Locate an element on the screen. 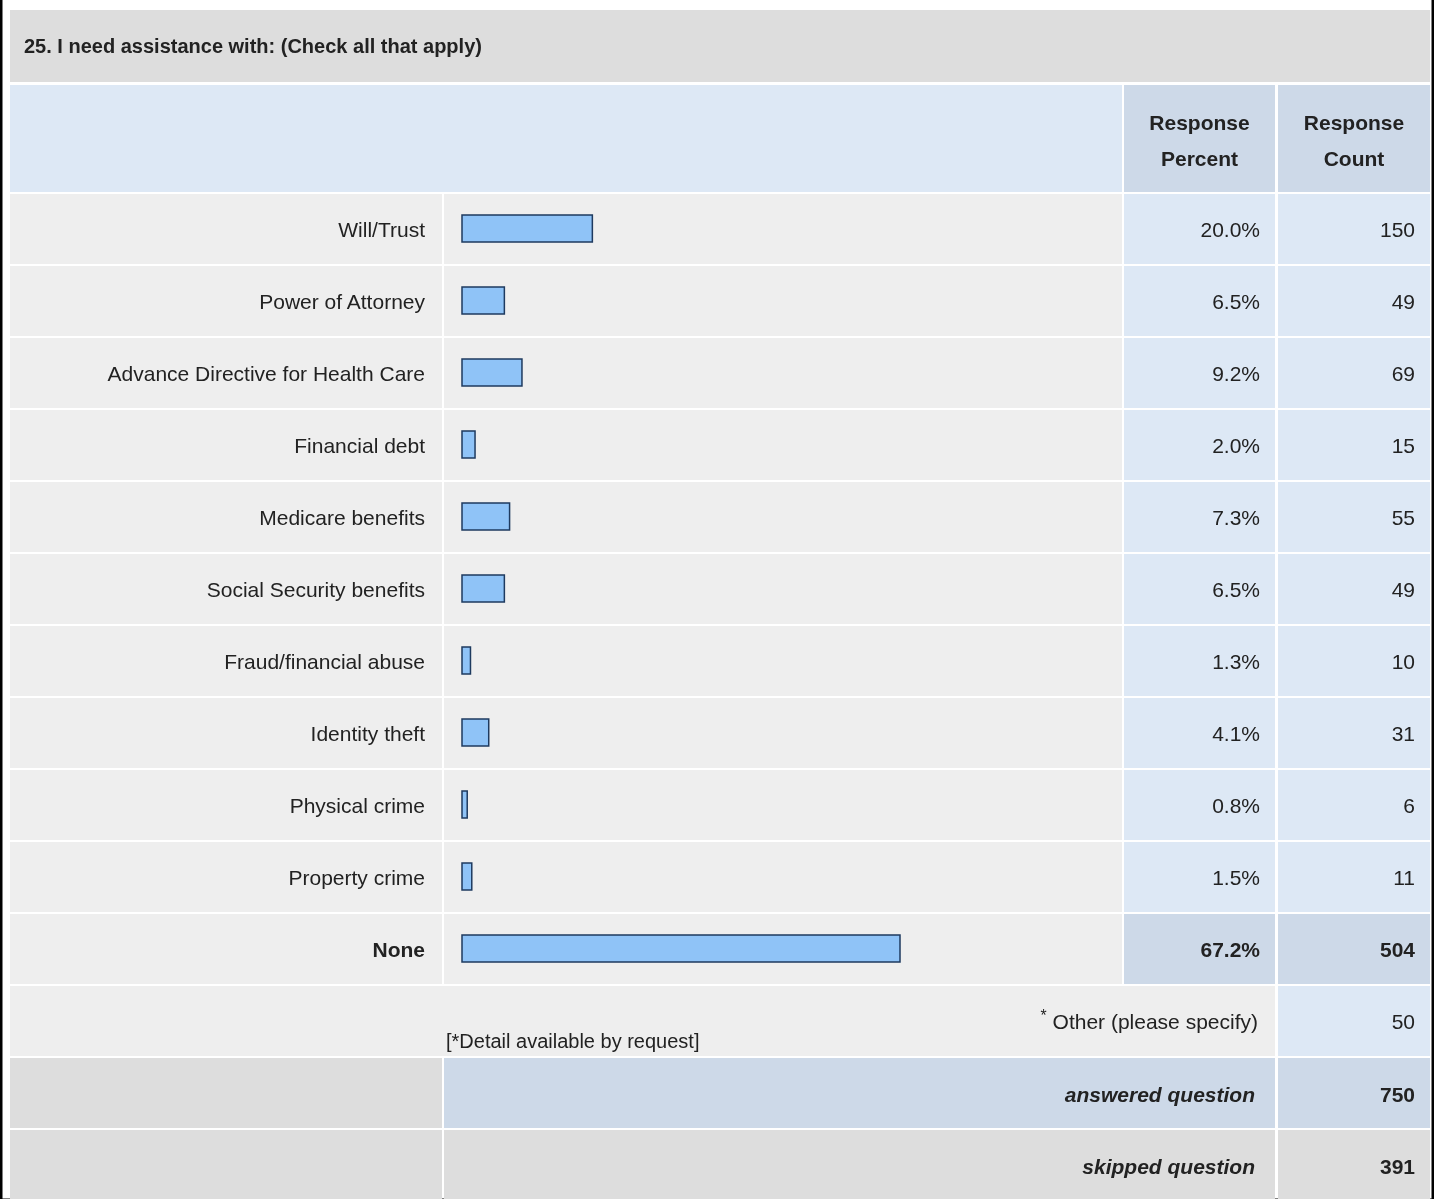 Image resolution: width=1434 pixels, height=1199 pixels. data-label: 2.0% is located at coordinates (1236, 445).